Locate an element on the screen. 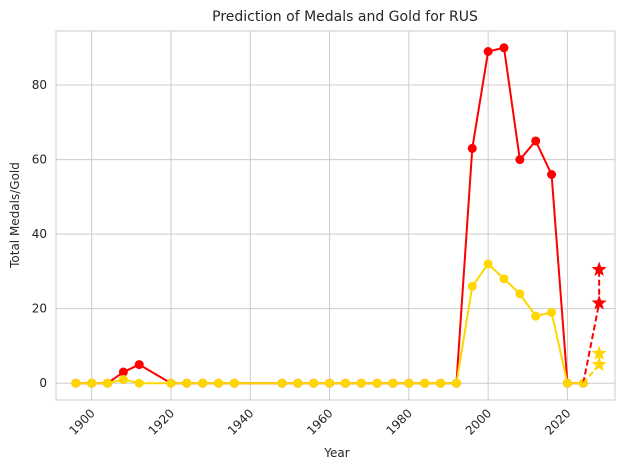  x-axis-label: Year is located at coordinates (336, 453).